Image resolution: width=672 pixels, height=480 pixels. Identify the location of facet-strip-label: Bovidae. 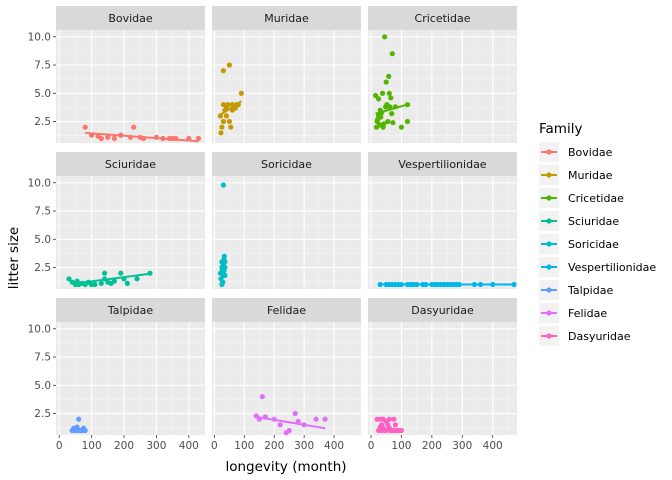
(130, 18).